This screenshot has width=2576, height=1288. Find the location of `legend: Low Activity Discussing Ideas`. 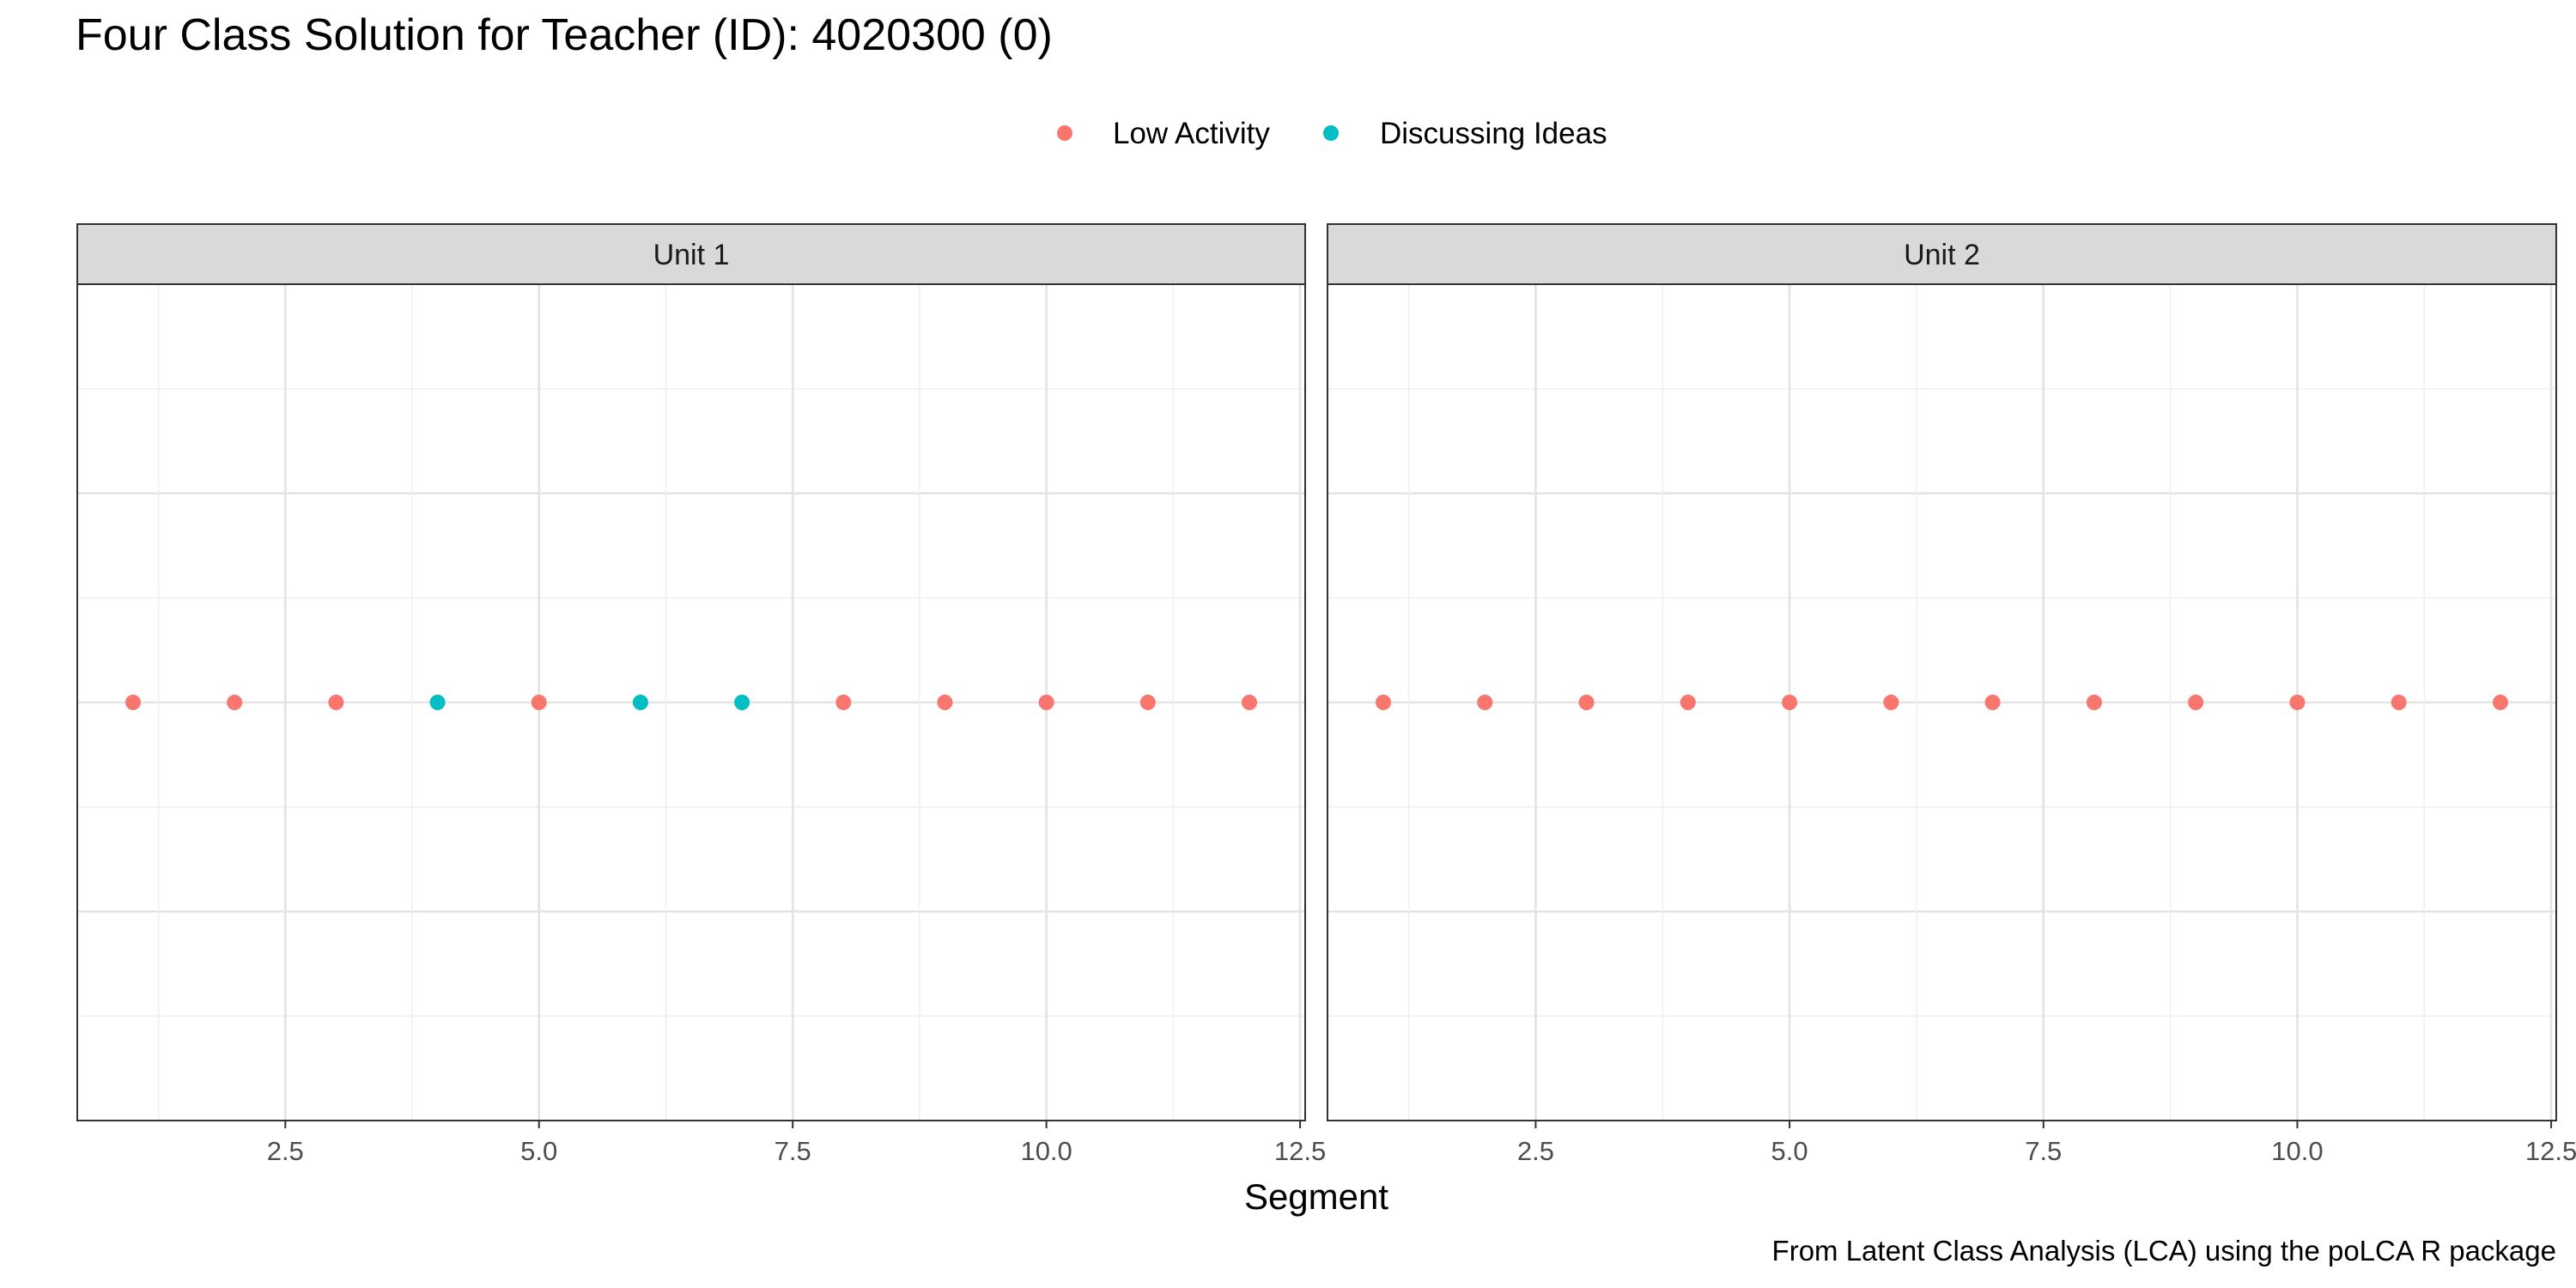

legend: Low Activity Discussing Ideas is located at coordinates (1332, 133).